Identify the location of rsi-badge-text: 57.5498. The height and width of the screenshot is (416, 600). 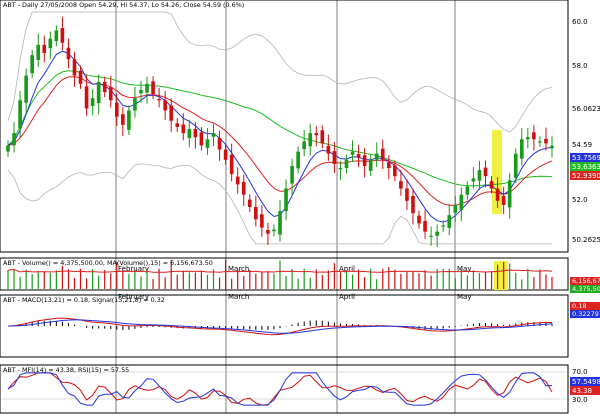
(586, 382).